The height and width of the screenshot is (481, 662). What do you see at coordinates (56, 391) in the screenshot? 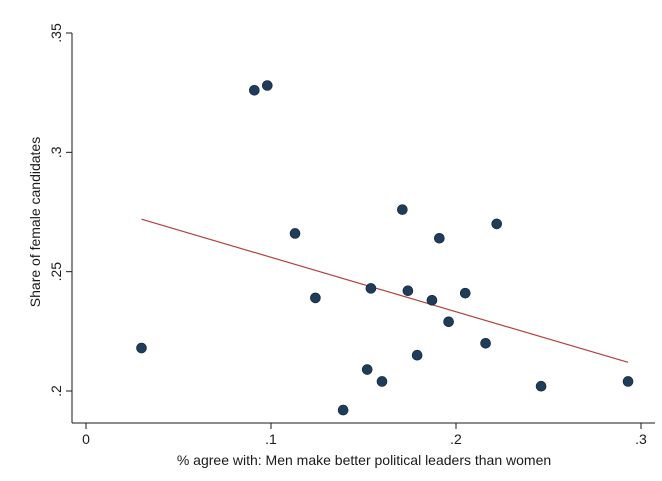
I see `y-tick-label: .2` at bounding box center [56, 391].